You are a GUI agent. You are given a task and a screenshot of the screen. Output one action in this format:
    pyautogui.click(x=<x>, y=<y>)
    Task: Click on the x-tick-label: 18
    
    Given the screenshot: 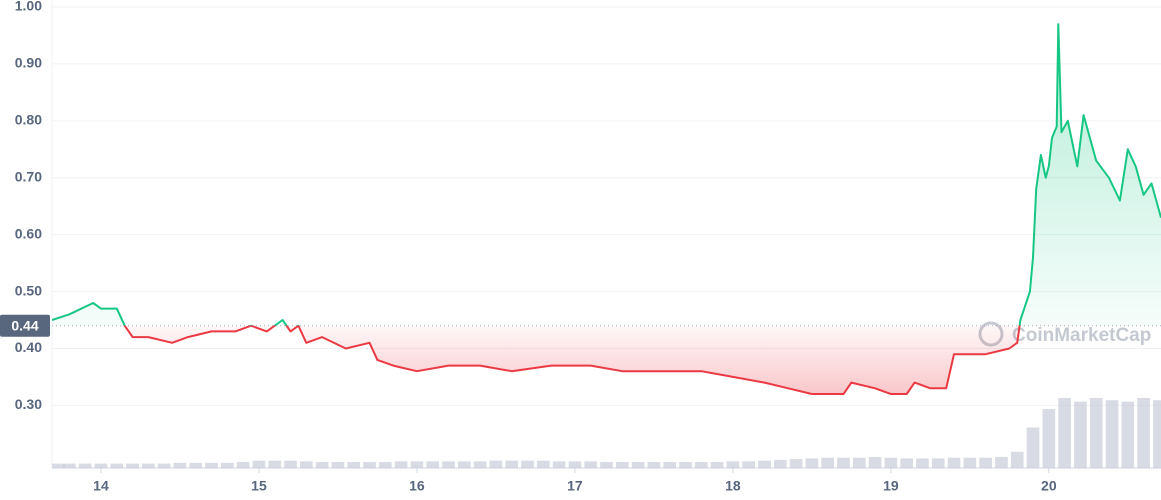 What is the action you would take?
    pyautogui.click(x=733, y=486)
    